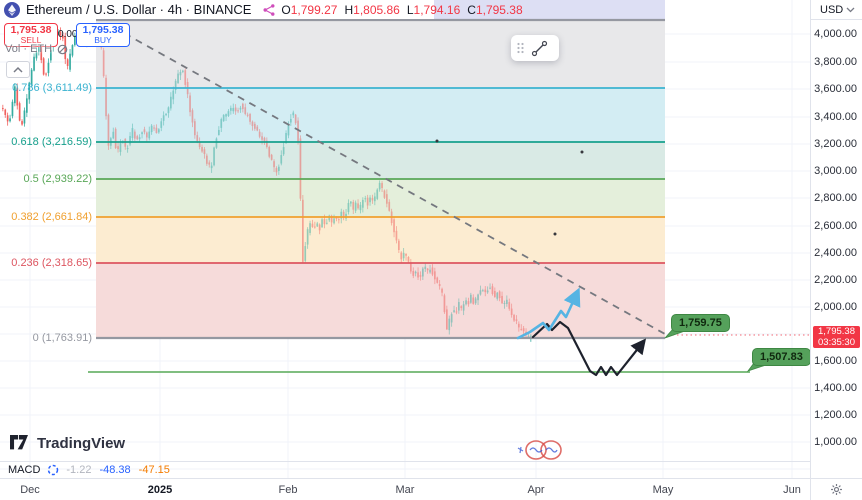  Describe the element at coordinates (835, 442) in the screenshot. I see `price-label: 1,000.00` at that location.